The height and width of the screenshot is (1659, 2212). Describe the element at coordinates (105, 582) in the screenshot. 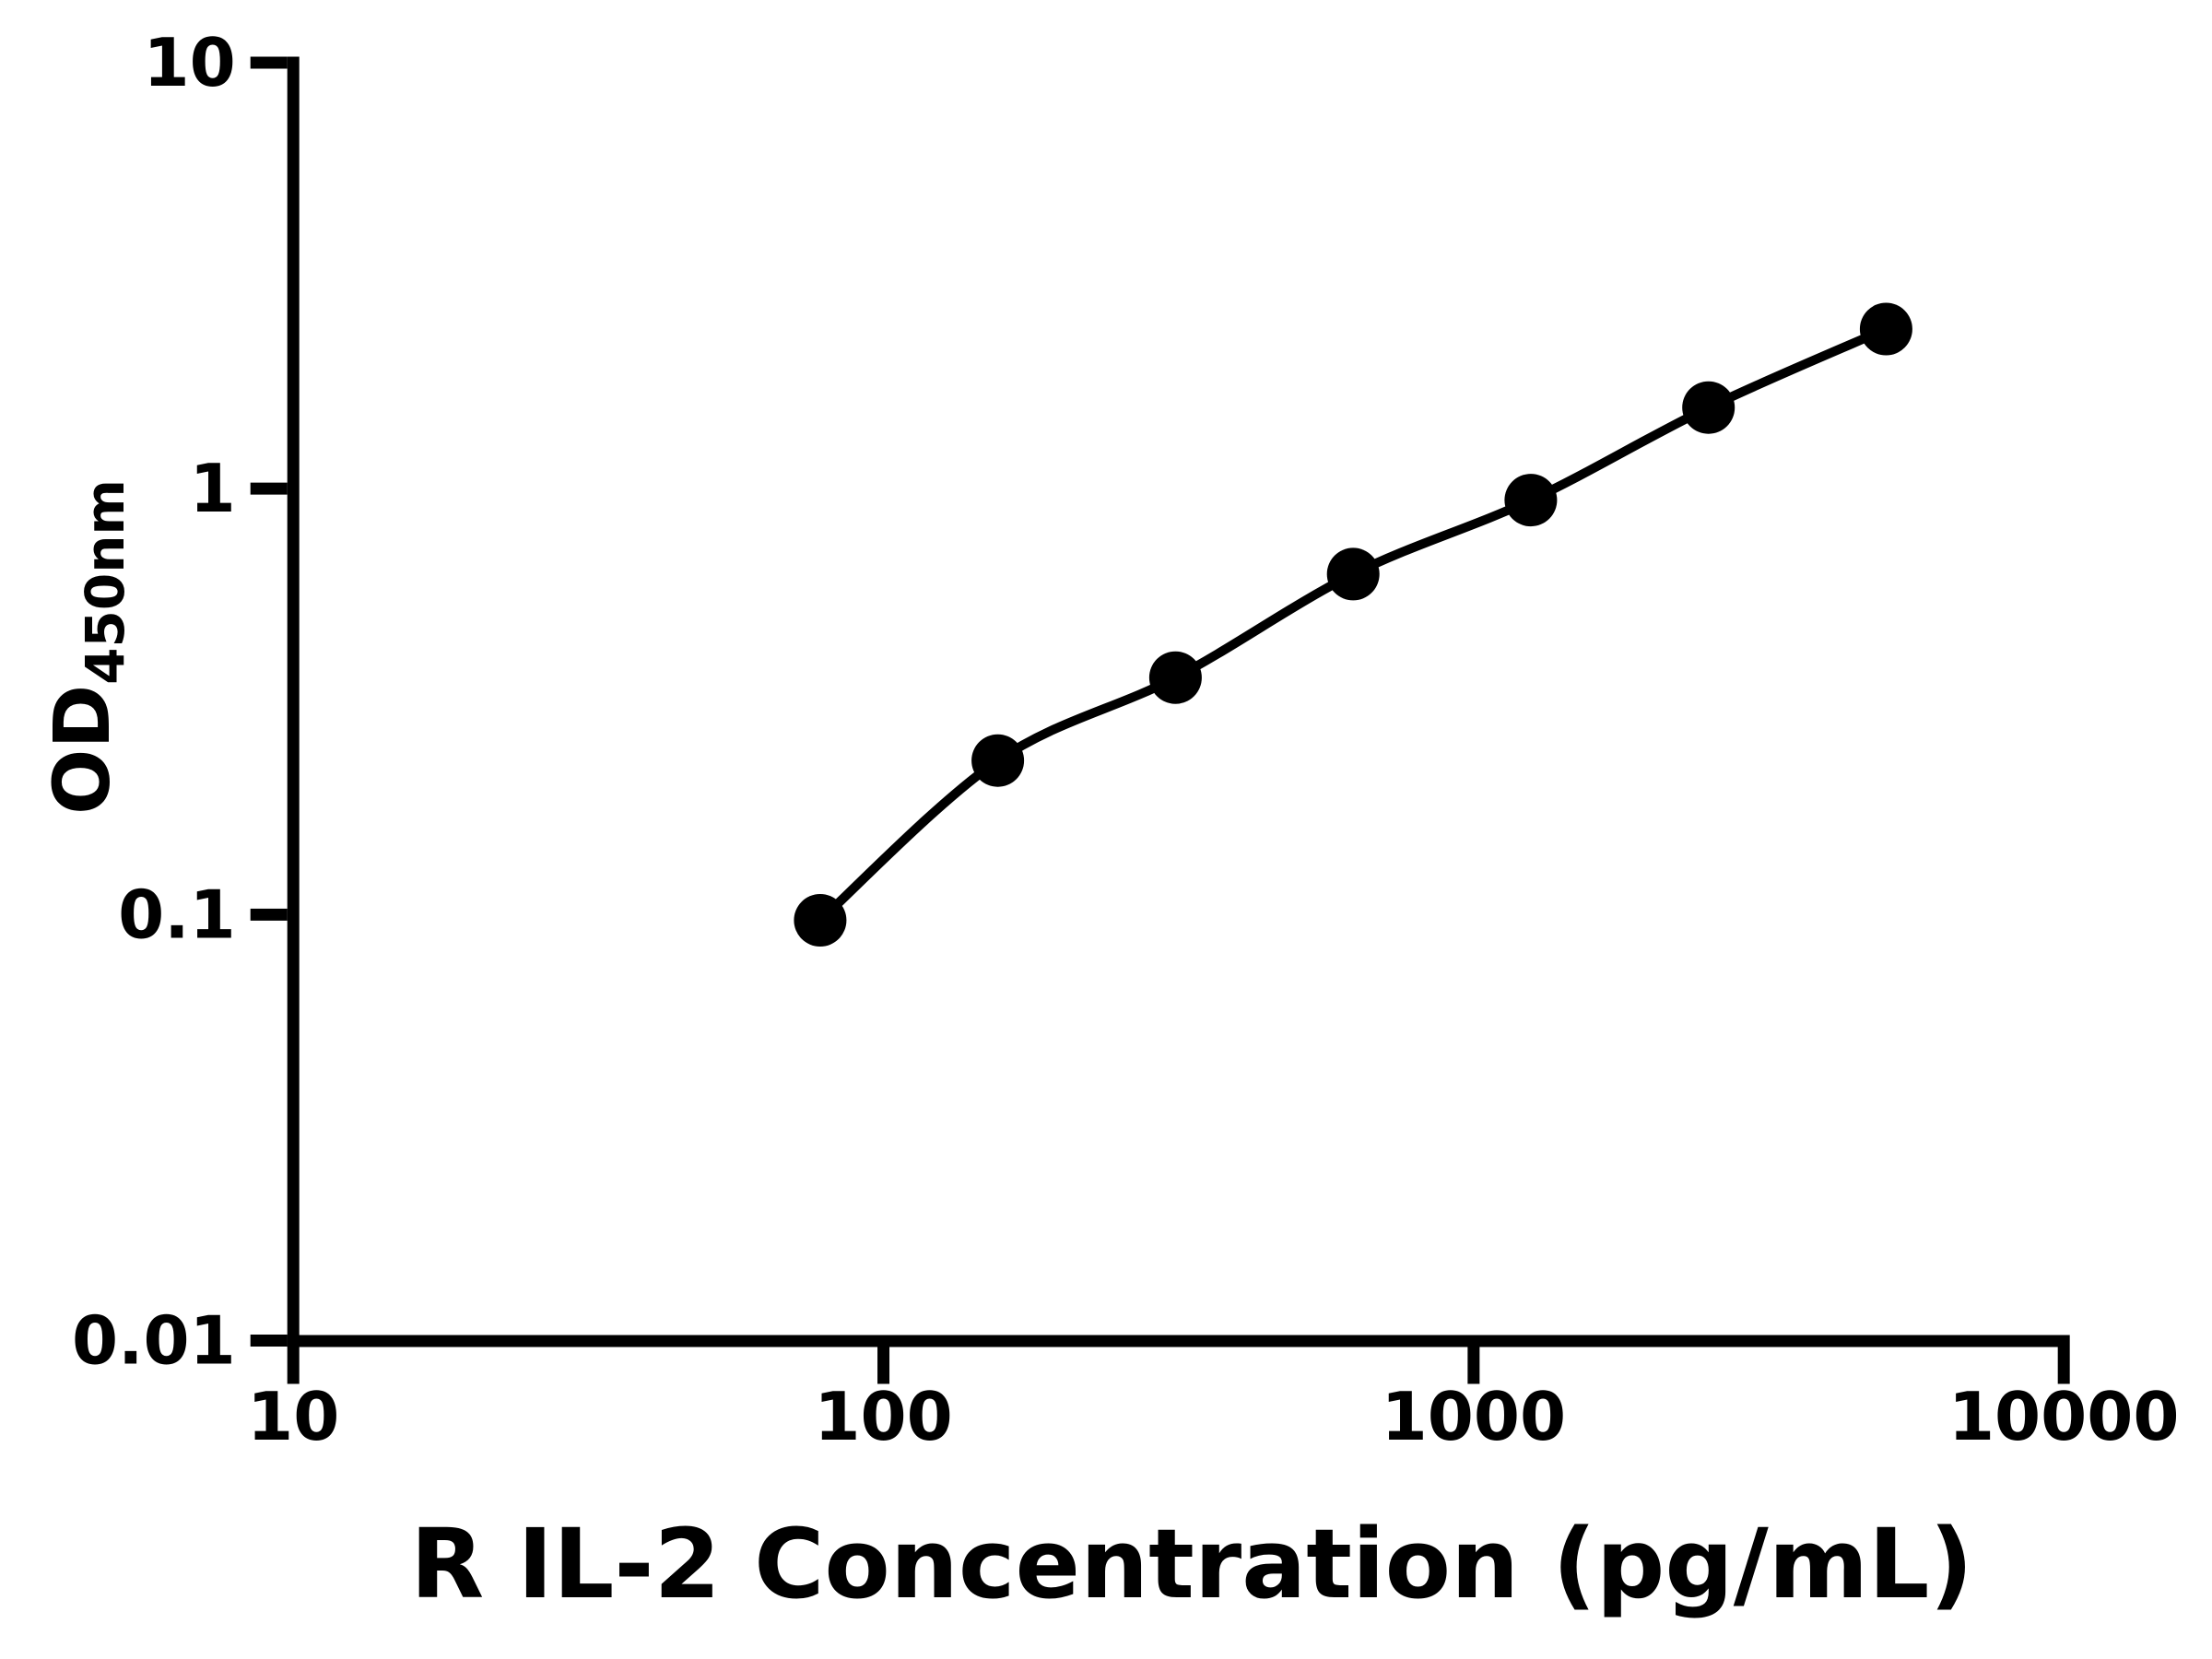

I see `y-axis-title-subscript: 450nm` at that location.